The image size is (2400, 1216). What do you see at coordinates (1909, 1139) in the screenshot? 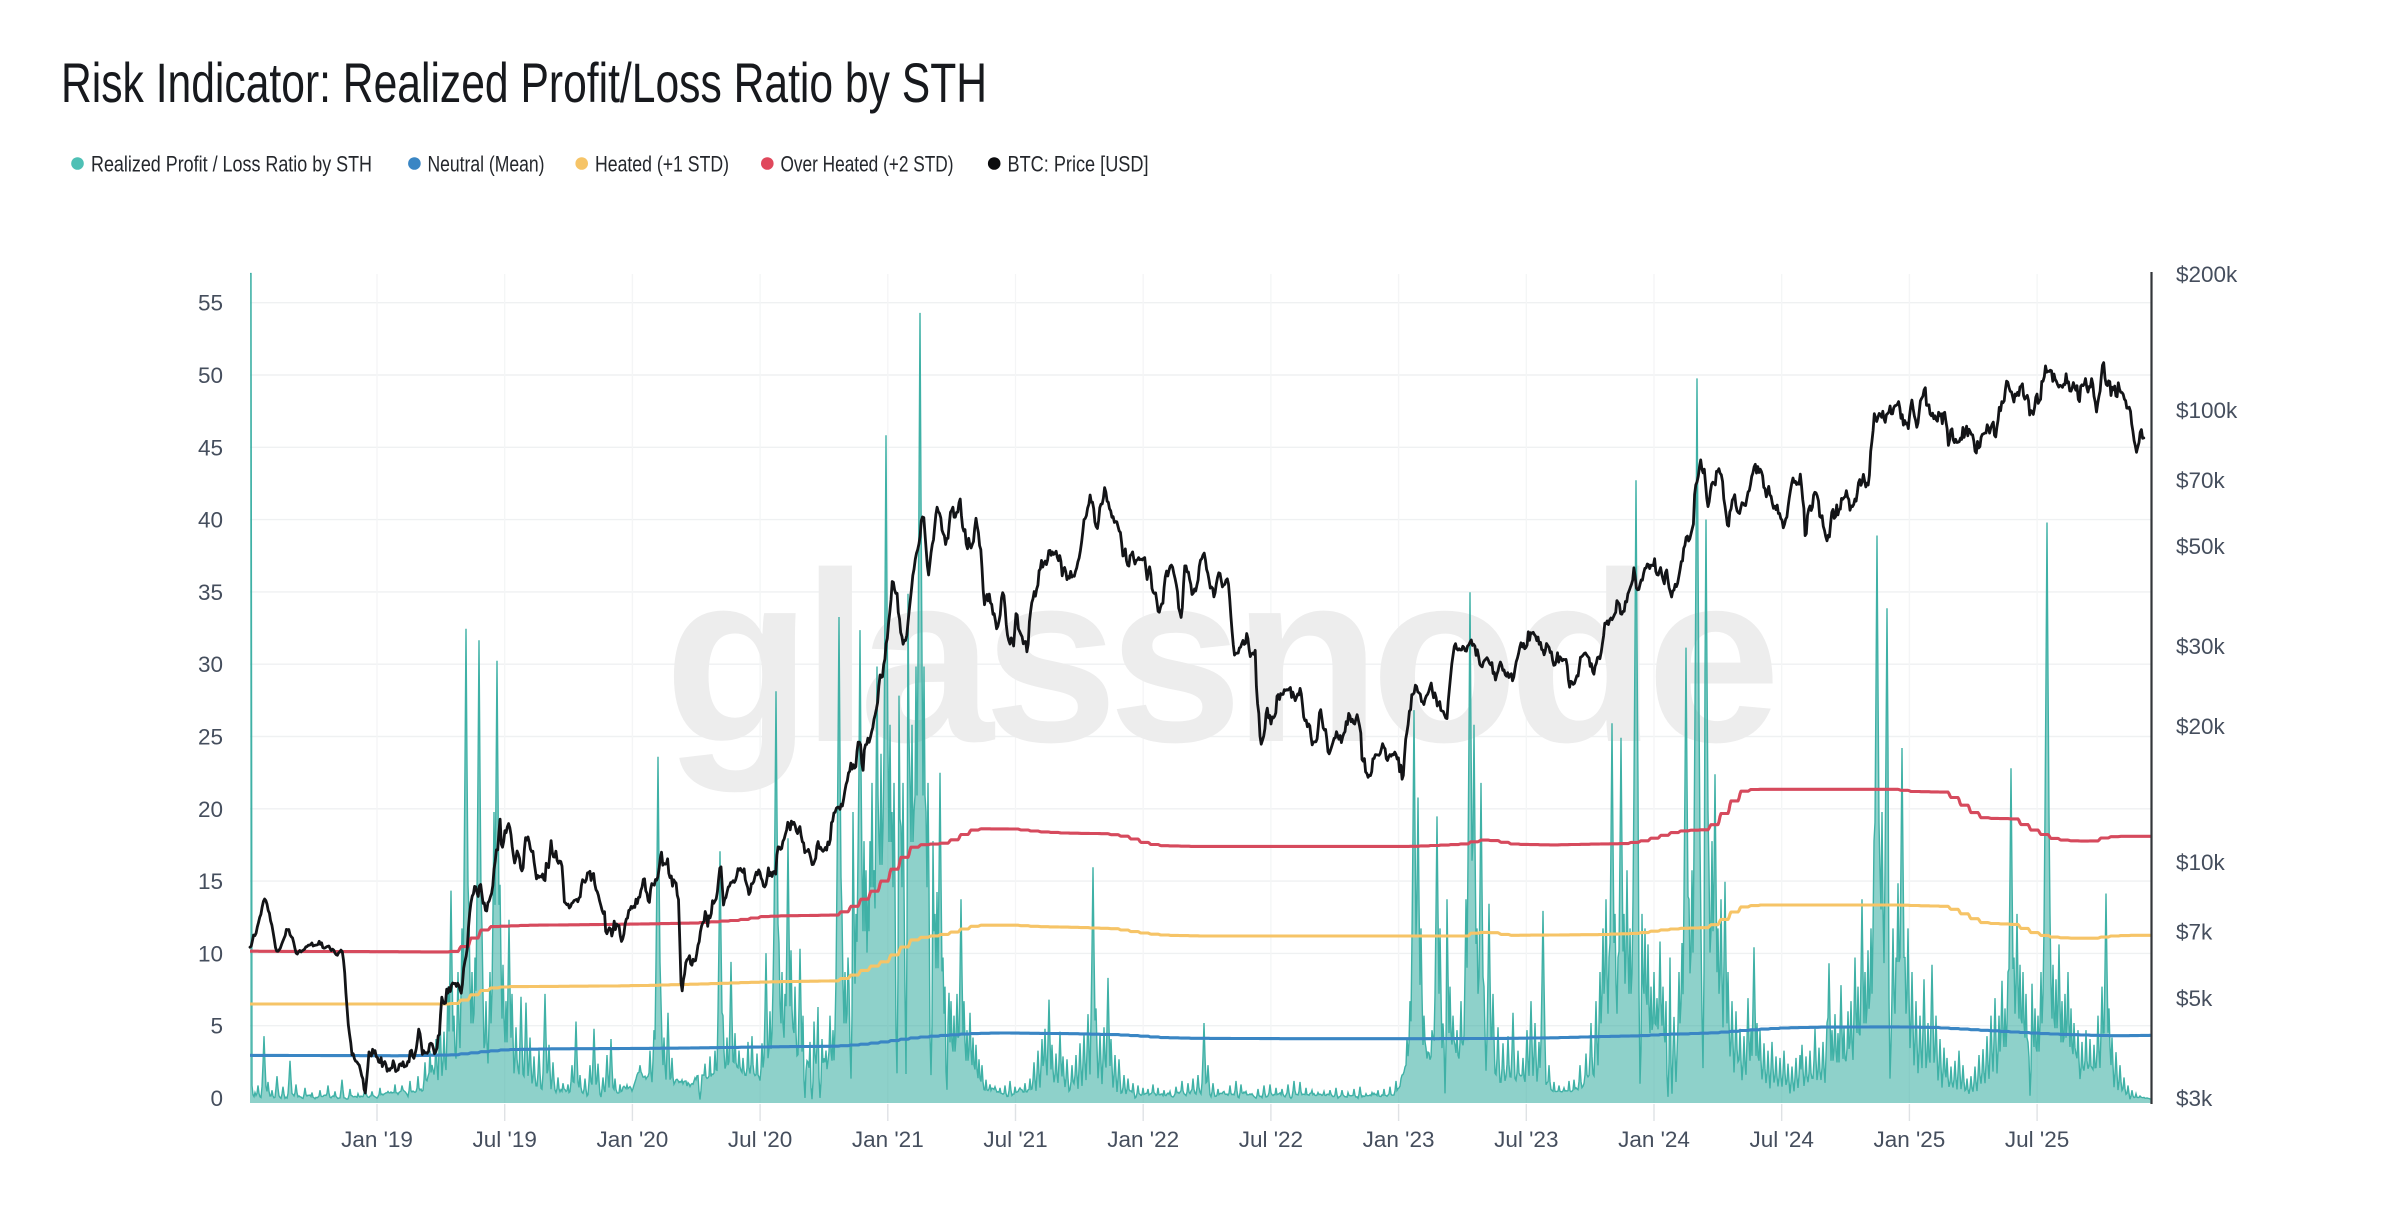
I see `svg-text: Jan '25` at bounding box center [1909, 1139].